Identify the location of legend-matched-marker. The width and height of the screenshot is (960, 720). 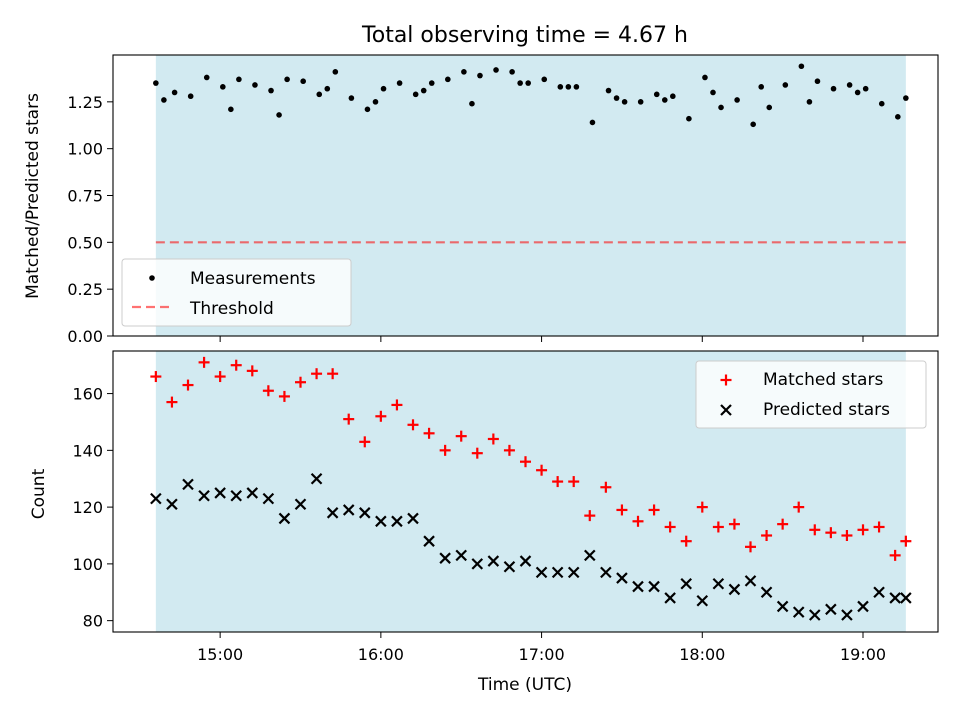
(726, 380).